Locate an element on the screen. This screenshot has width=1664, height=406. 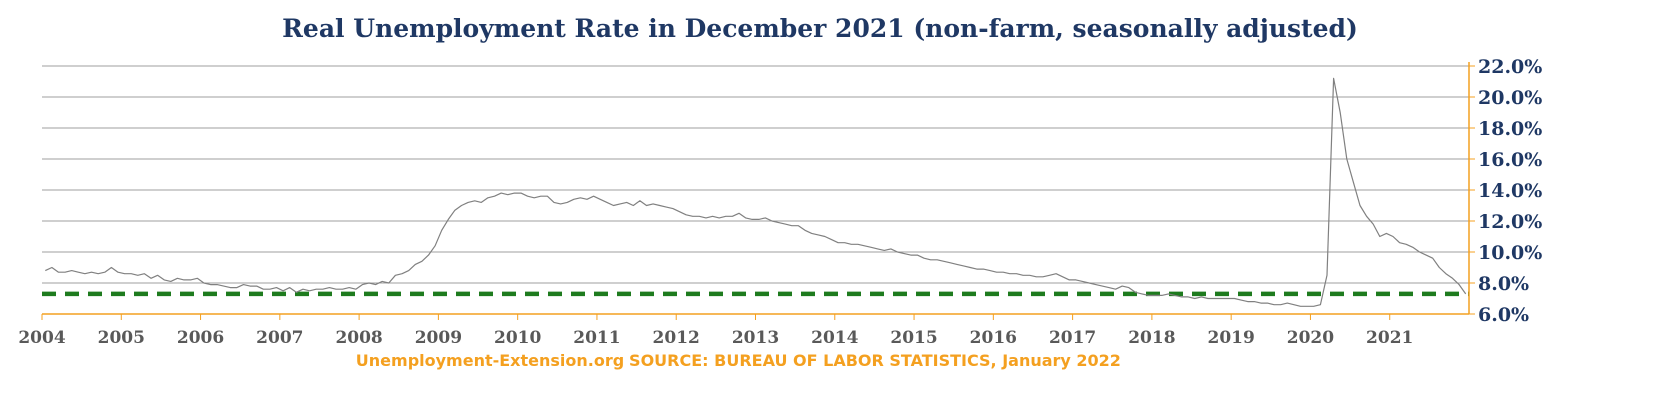
x-tick-label: 2012 is located at coordinates (676, 338).